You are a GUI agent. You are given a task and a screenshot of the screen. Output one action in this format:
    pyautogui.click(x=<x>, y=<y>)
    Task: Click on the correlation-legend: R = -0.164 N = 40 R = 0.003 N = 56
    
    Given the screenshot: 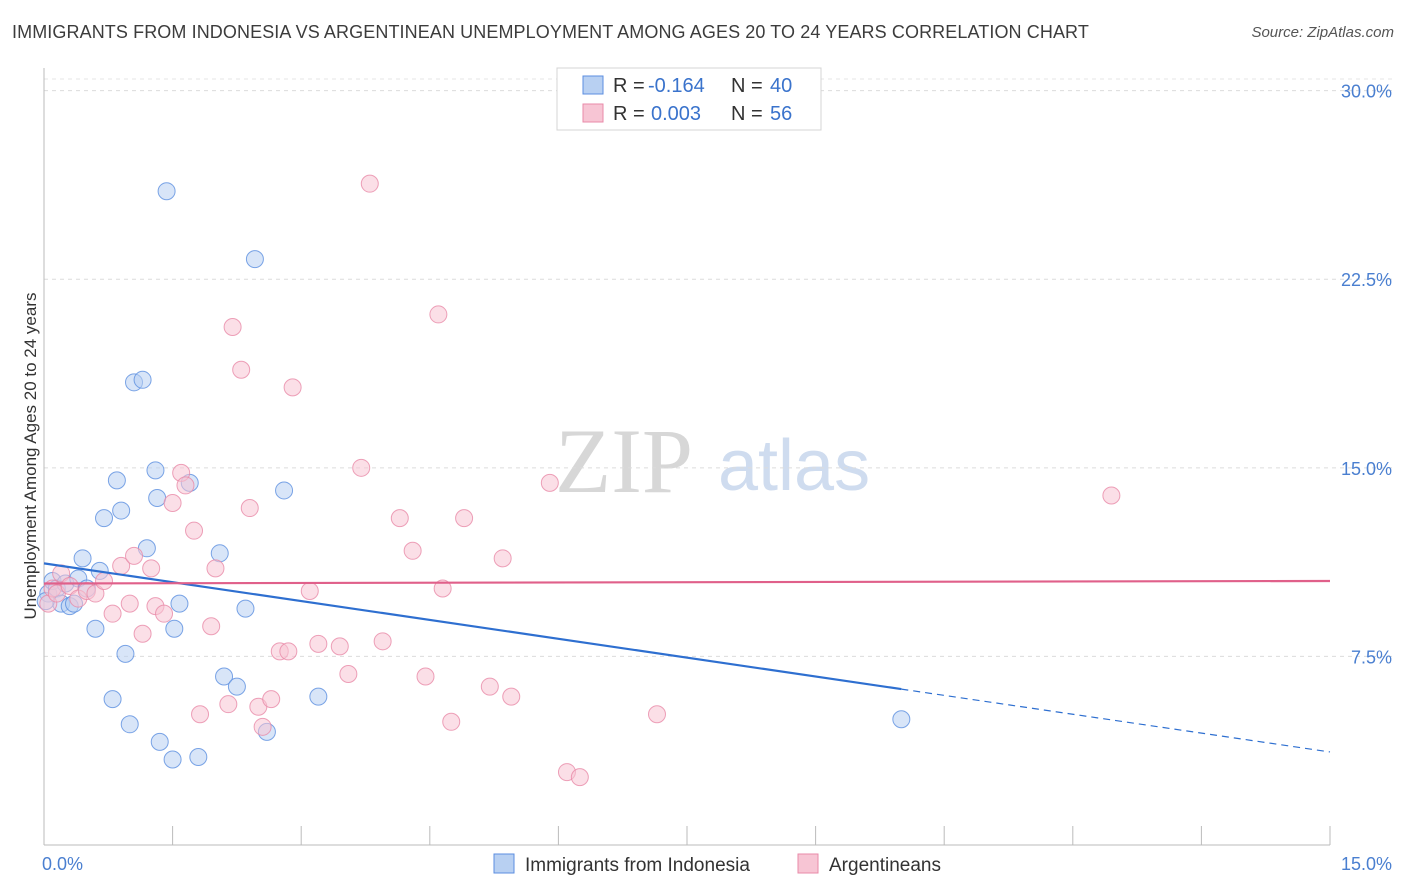 What is the action you would take?
    pyautogui.click(x=689, y=99)
    